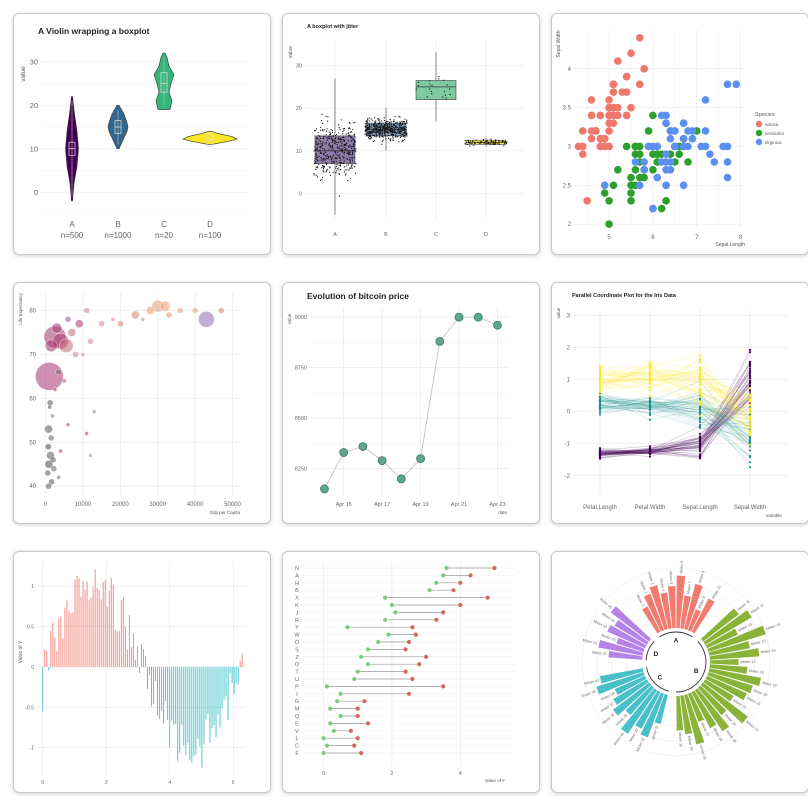 This screenshot has width=808, height=802. What do you see at coordinates (690, 743) in the screenshot?
I see `bar-label: Mister 29` at bounding box center [690, 743].